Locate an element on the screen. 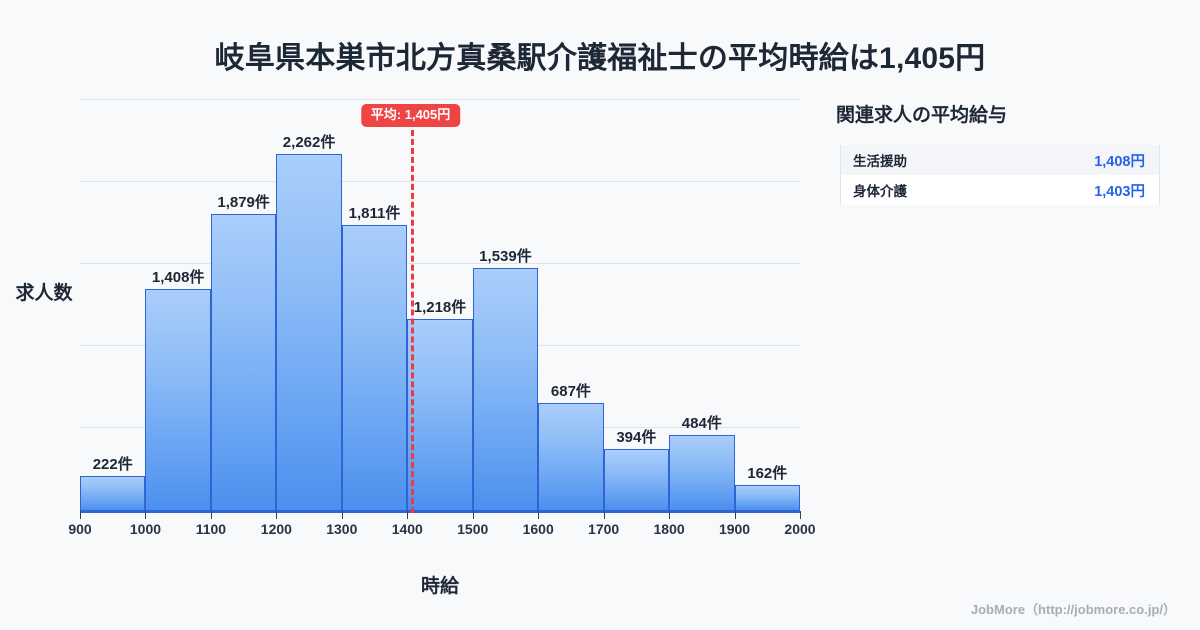  bar-value-label: 1,408件 is located at coordinates (178, 277).